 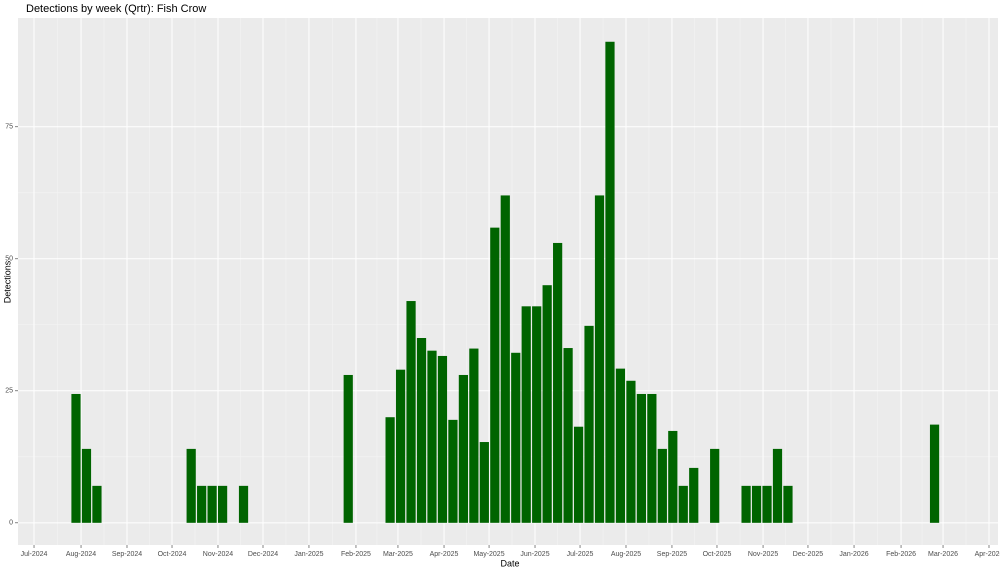 I want to click on y-tick-label: 50, so click(x=9, y=259).